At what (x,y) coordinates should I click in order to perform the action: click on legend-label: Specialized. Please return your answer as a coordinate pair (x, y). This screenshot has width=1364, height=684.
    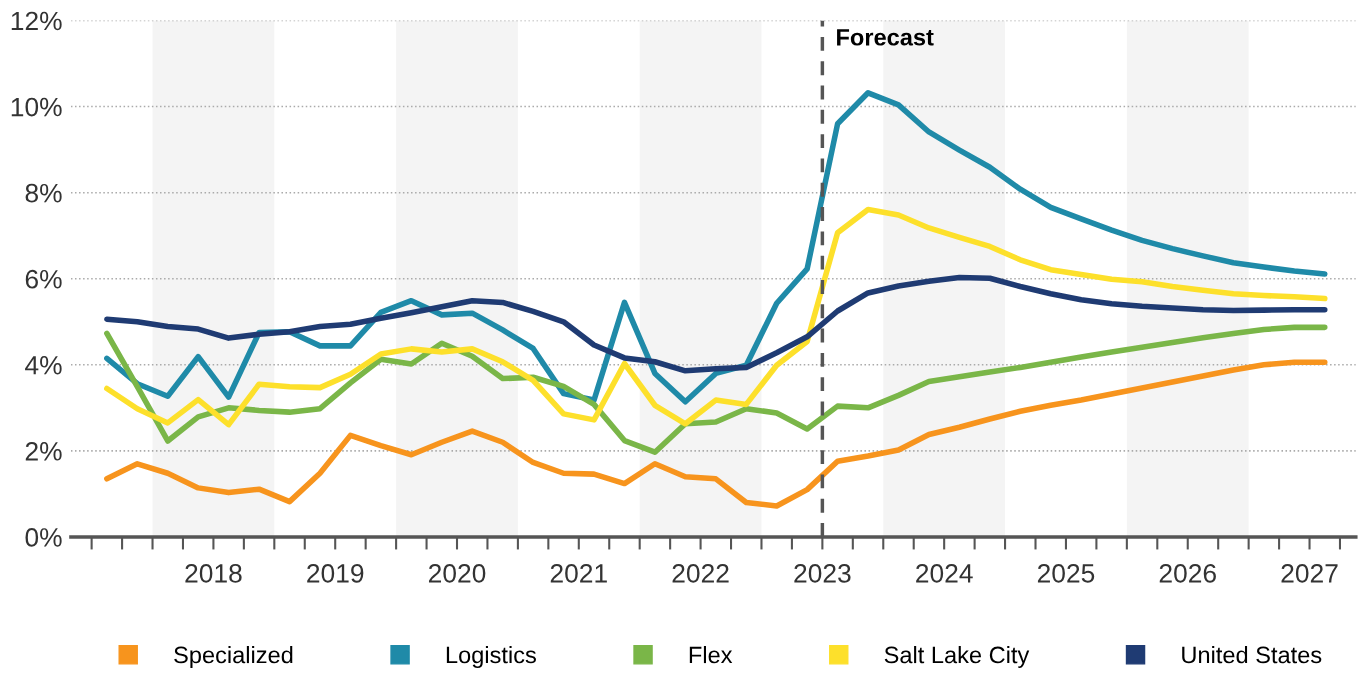
    Looking at the image, I should click on (233, 656).